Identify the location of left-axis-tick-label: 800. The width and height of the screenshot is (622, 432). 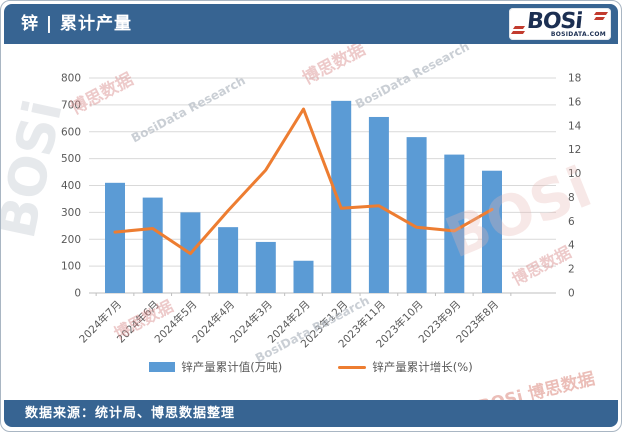
(71, 79).